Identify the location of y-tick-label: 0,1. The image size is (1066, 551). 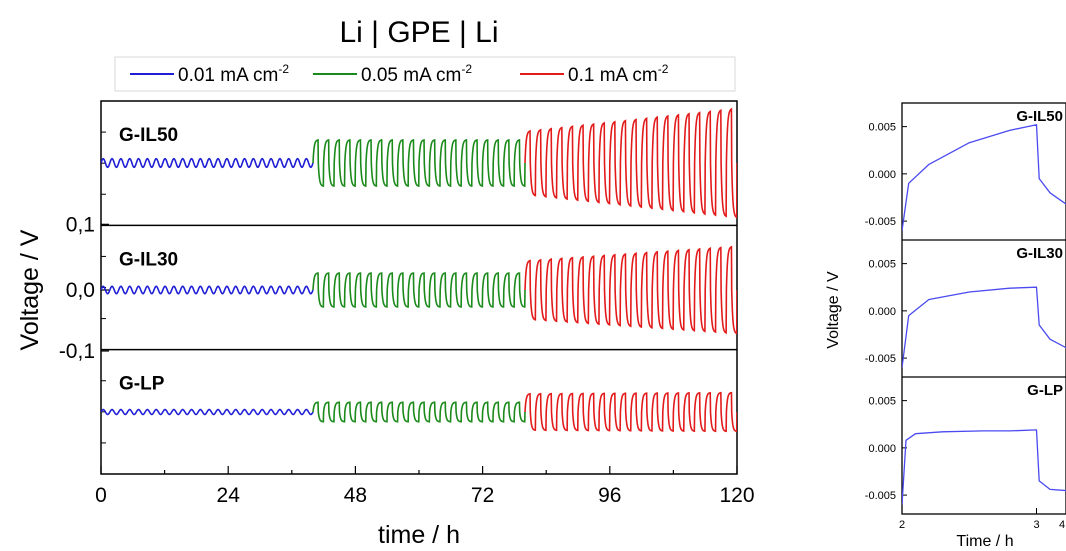
(80, 224).